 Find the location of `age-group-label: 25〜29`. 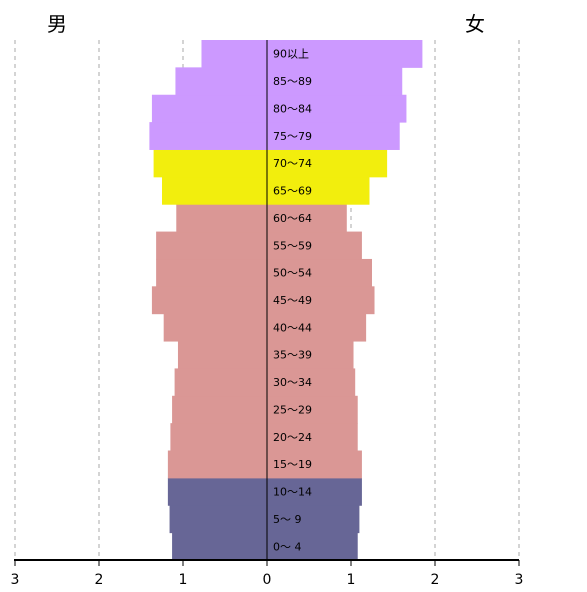

age-group-label: 25〜29 is located at coordinates (292, 409).